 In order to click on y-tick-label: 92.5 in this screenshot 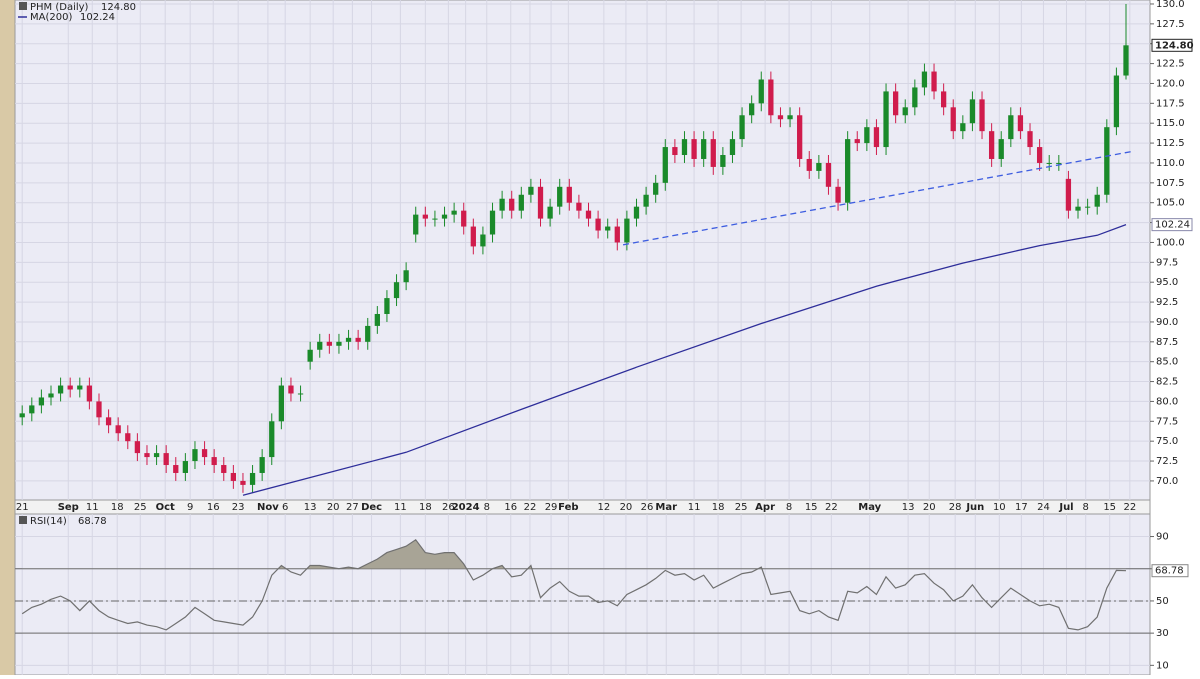, I will do `click(1167, 302)`.